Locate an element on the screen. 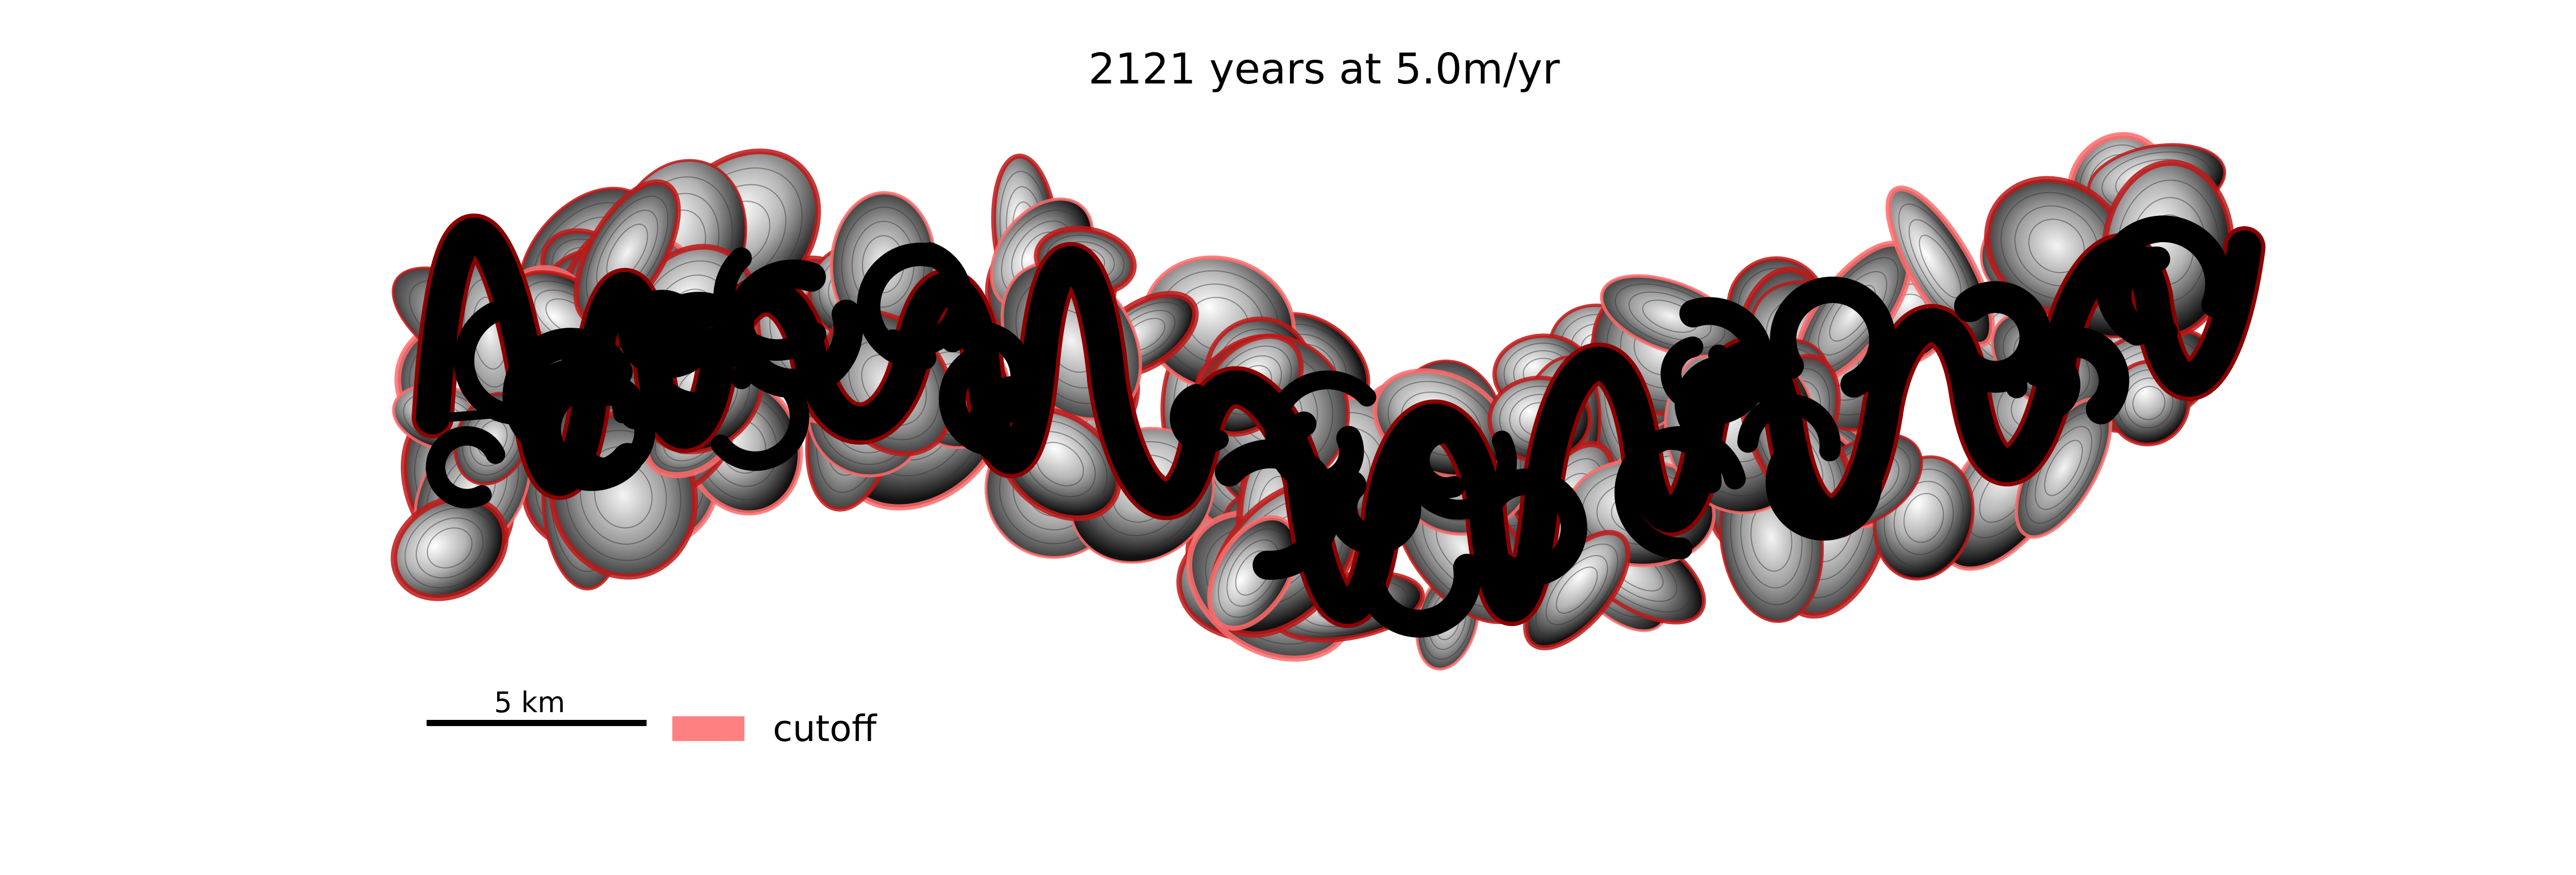  legend-label-cutoff: cutoff is located at coordinates (825, 729).